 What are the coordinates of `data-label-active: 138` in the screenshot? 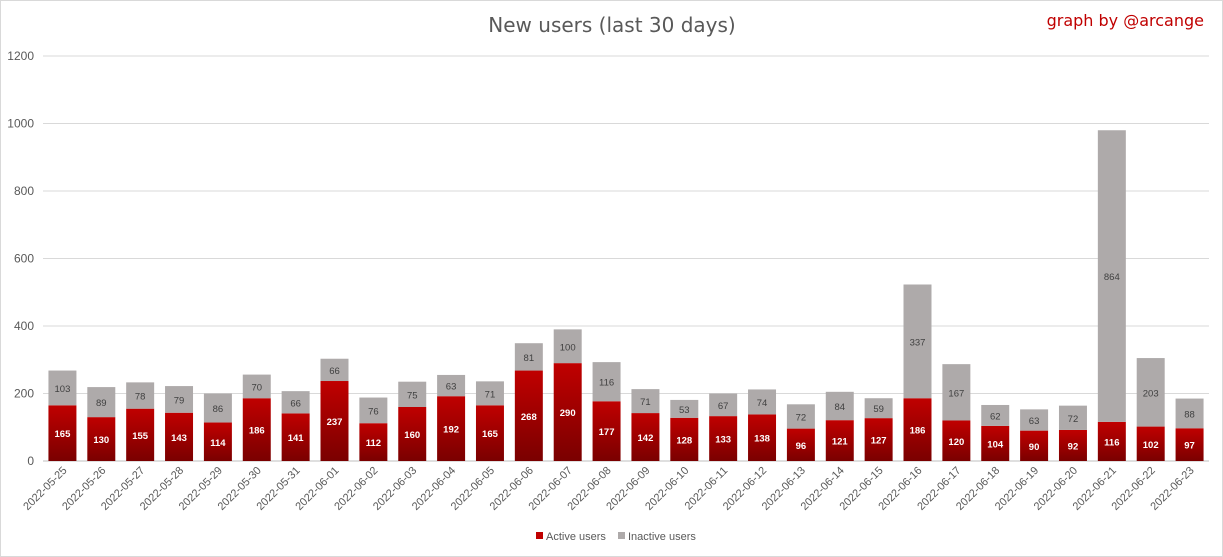 It's located at (762, 439).